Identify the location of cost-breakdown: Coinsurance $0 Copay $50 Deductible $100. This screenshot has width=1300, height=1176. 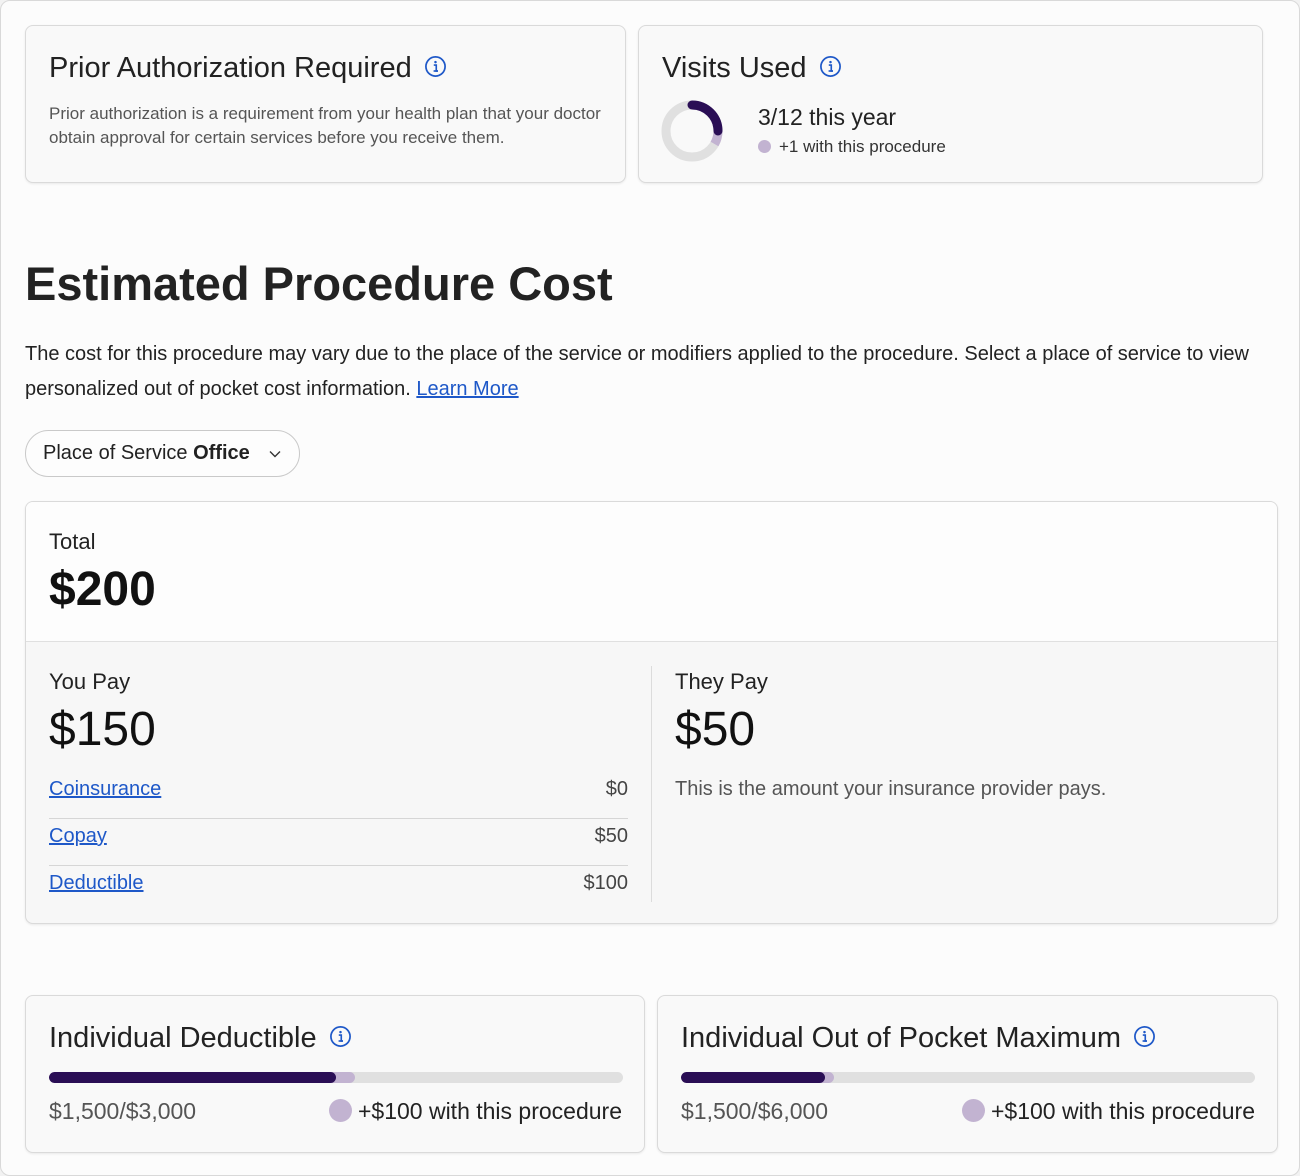
(338, 842).